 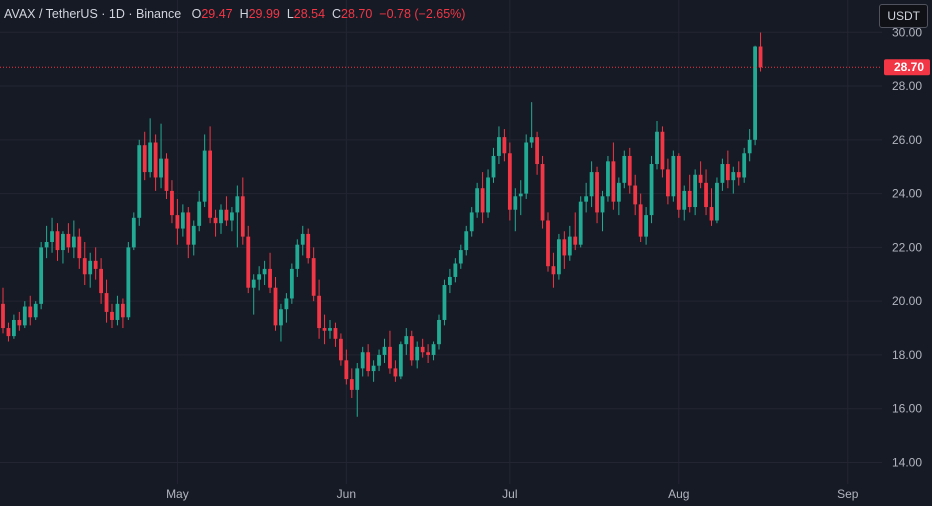 I want to click on y-tick-label: 22.00, so click(x=907, y=247).